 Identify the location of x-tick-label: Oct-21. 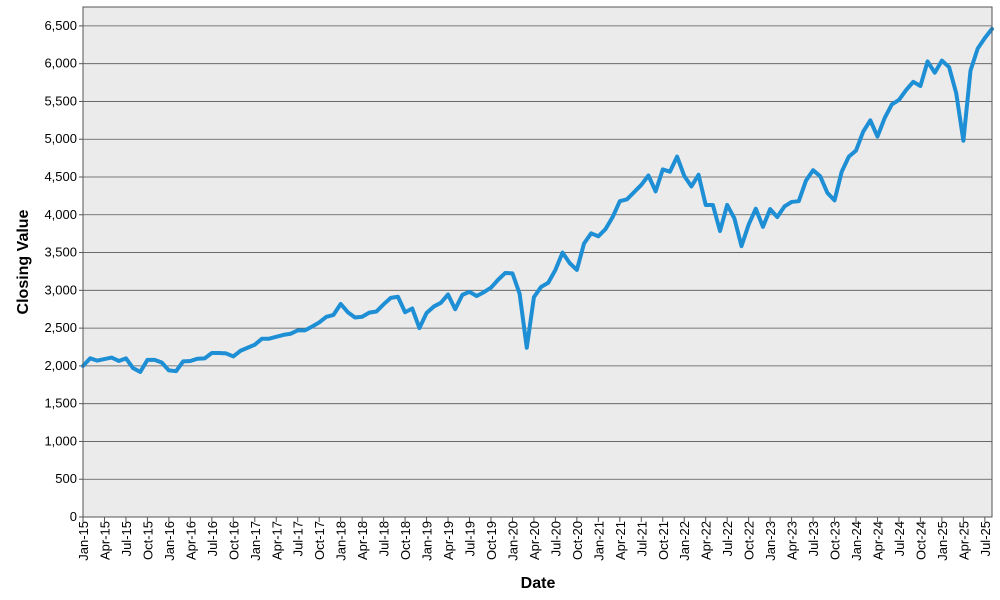
(663, 540).